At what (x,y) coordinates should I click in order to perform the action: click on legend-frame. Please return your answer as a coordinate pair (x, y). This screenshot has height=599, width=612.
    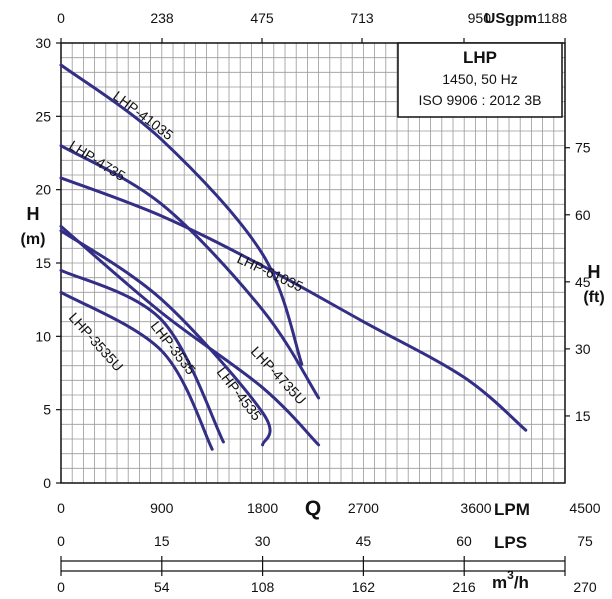
    Looking at the image, I should click on (480, 80).